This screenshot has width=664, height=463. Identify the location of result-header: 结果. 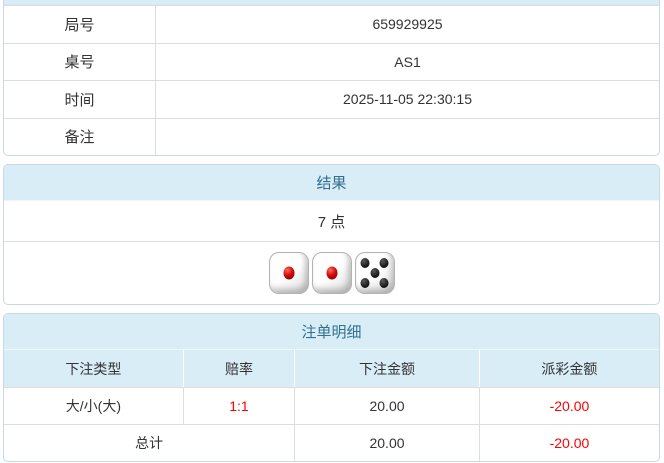
(331, 183).